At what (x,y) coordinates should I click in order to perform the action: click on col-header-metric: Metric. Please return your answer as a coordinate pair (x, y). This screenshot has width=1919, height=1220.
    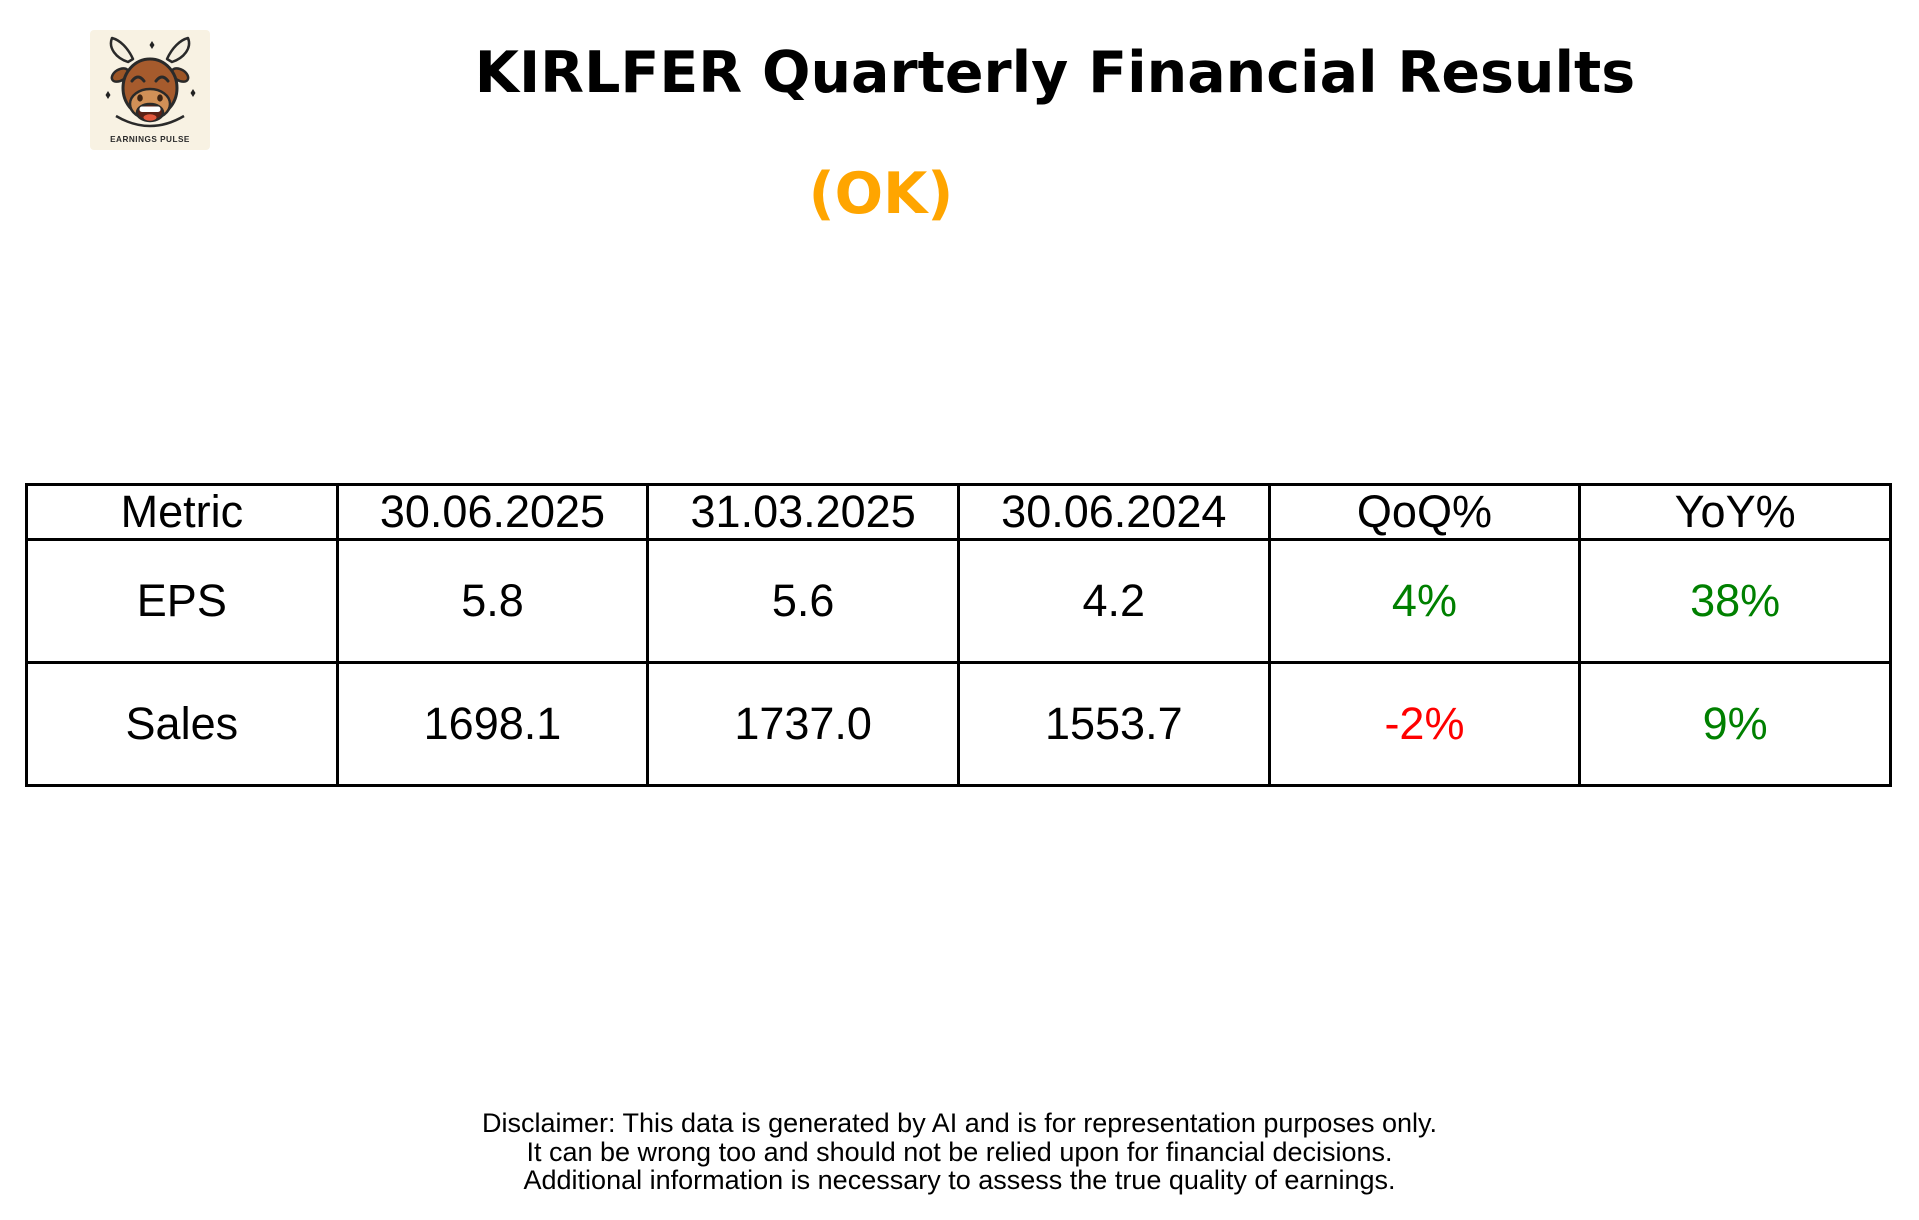
    Looking at the image, I should click on (182, 512).